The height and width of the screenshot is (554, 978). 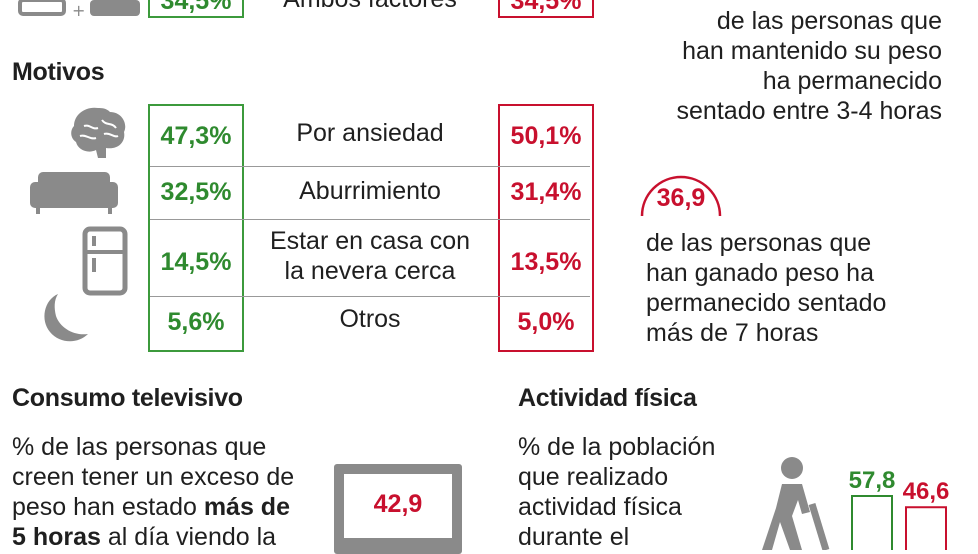 I want to click on motivo-label-line: la nevera cerca, so click(x=370, y=271).